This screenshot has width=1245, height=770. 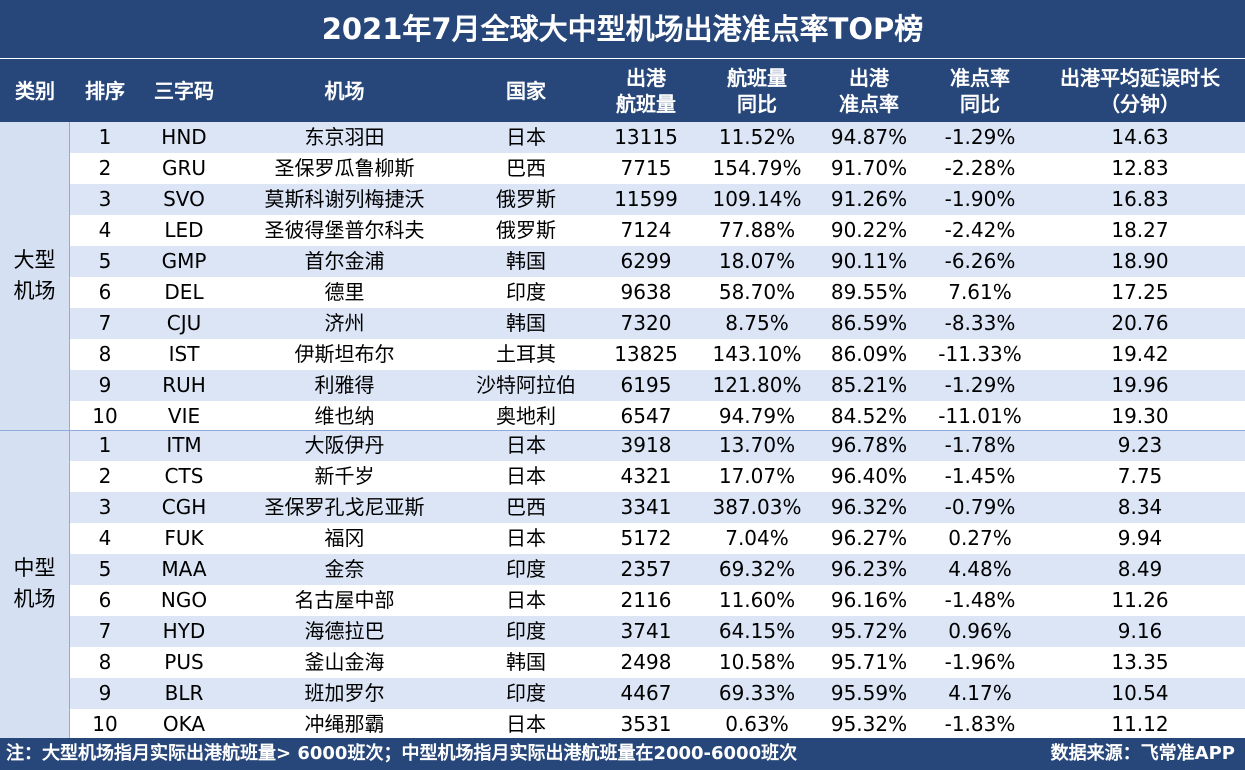 I want to click on table-row: 2 CTS 新千岁 日本 4321 17.07% 96.40% -1.45% 7.75, so click(x=657, y=476).